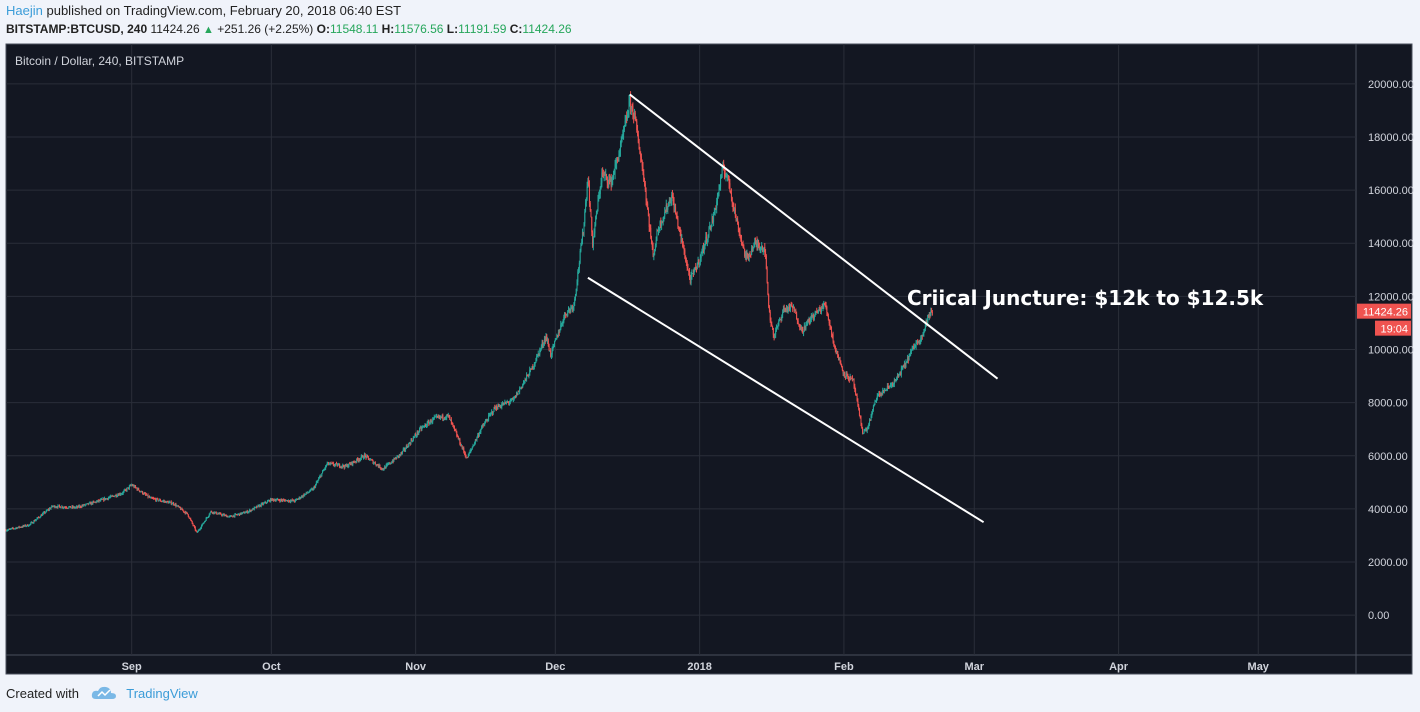 The width and height of the screenshot is (1420, 712). What do you see at coordinates (419, 29) in the screenshot?
I see `high-value: 11576.56` at bounding box center [419, 29].